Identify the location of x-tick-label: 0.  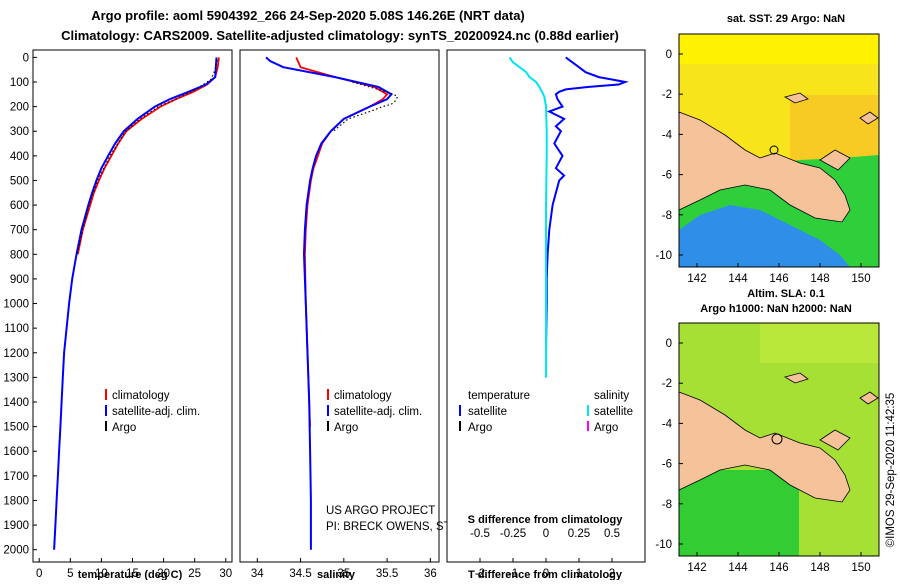
(546, 574).